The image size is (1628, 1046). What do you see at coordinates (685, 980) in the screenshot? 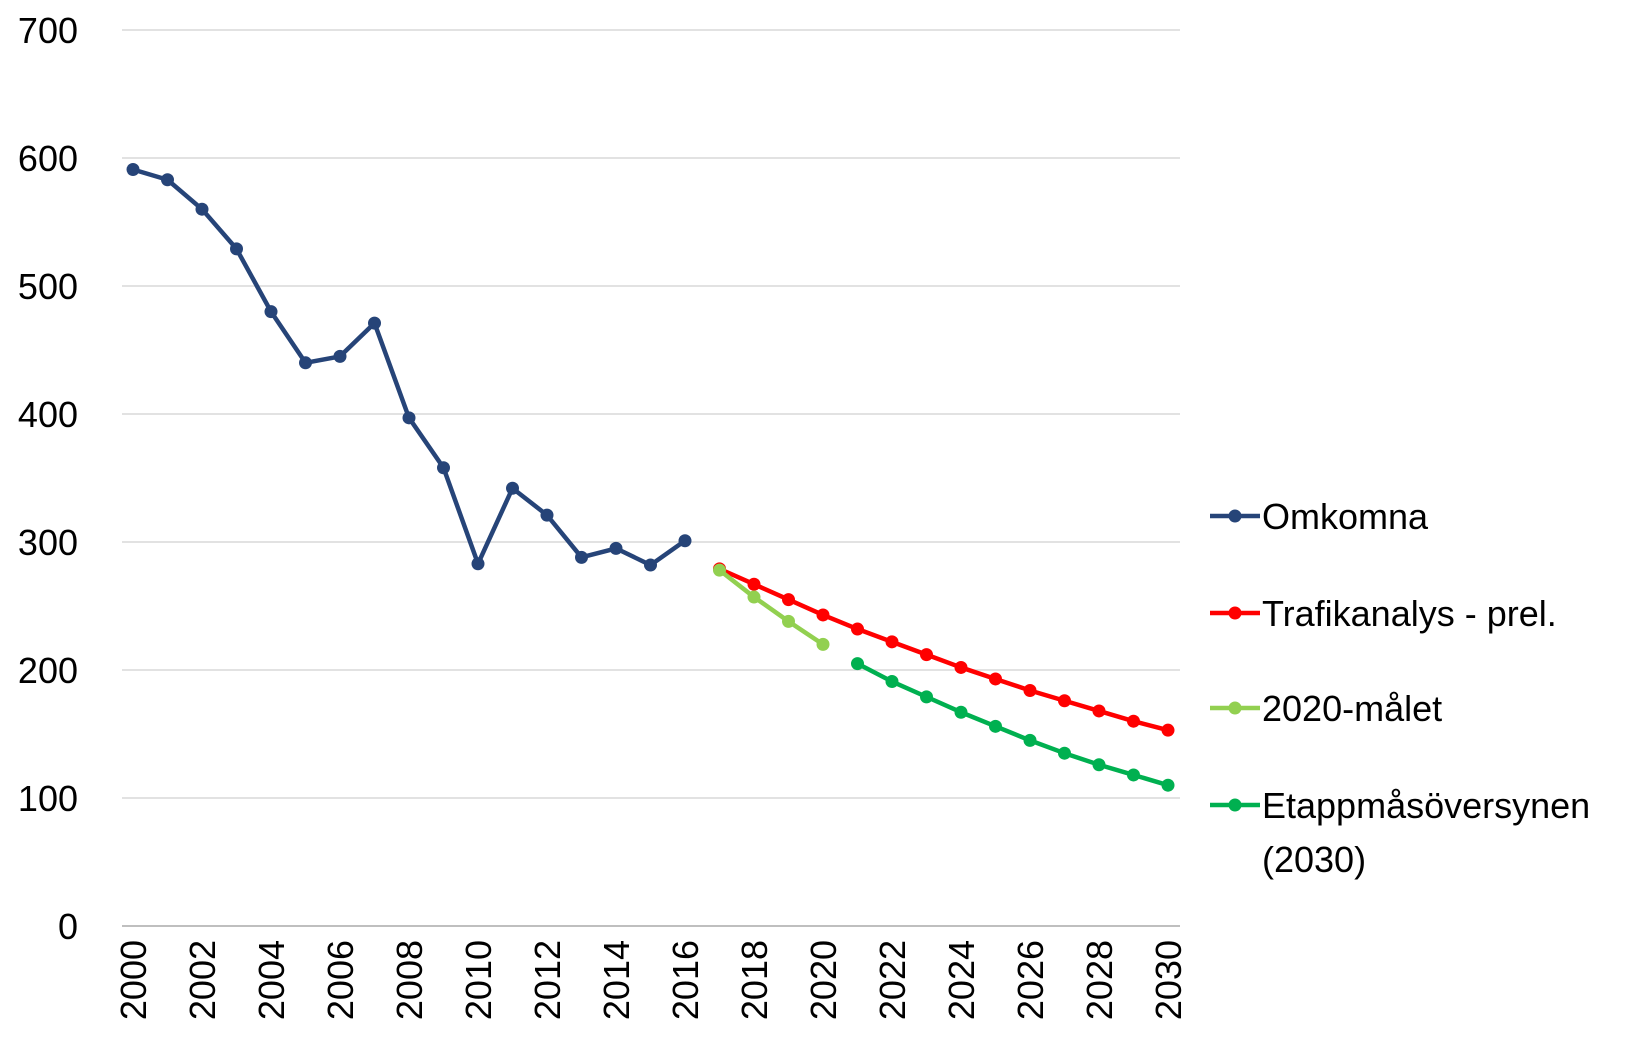
I see `x-tick-label: 2016` at bounding box center [685, 980].